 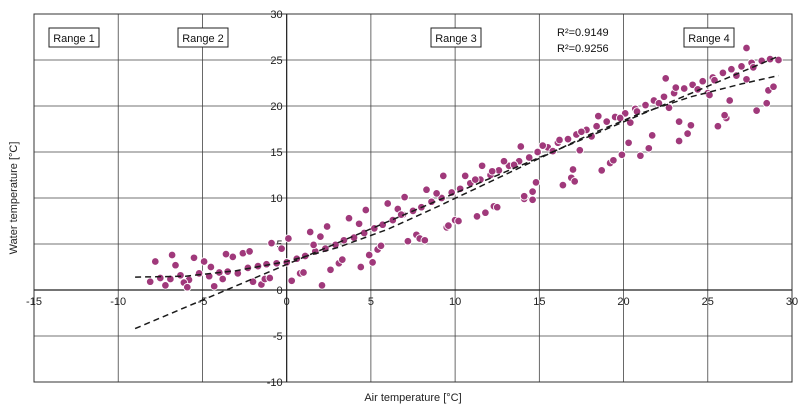 I want to click on y-tick-label: 25, so click(x=276, y=61).